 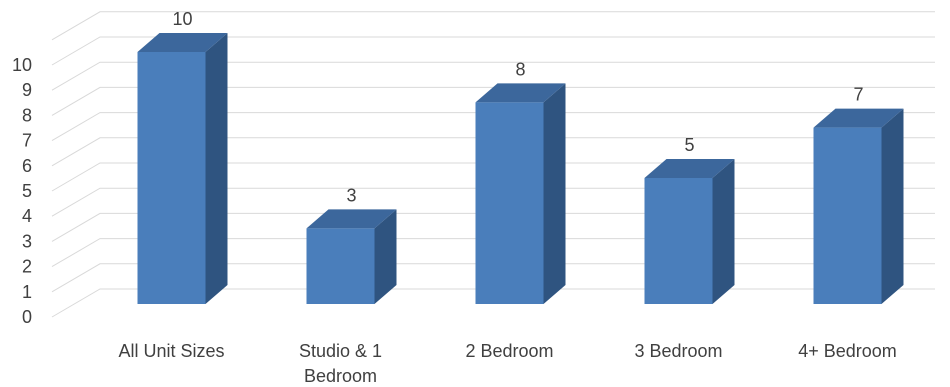 What do you see at coordinates (340, 363) in the screenshot?
I see `category-label: Studio & 1 Bedroom` at bounding box center [340, 363].